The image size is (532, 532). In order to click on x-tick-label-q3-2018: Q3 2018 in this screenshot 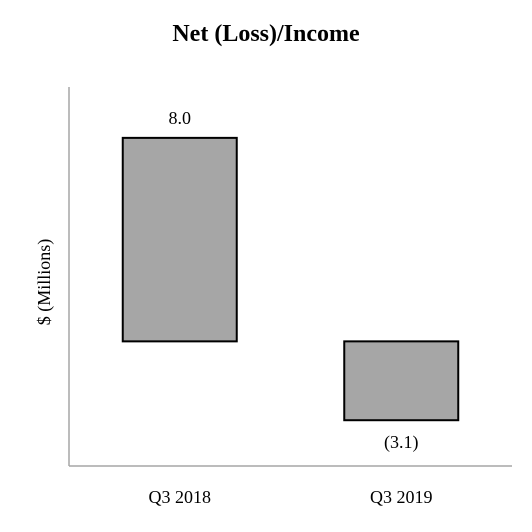, I will do `click(180, 497)`.